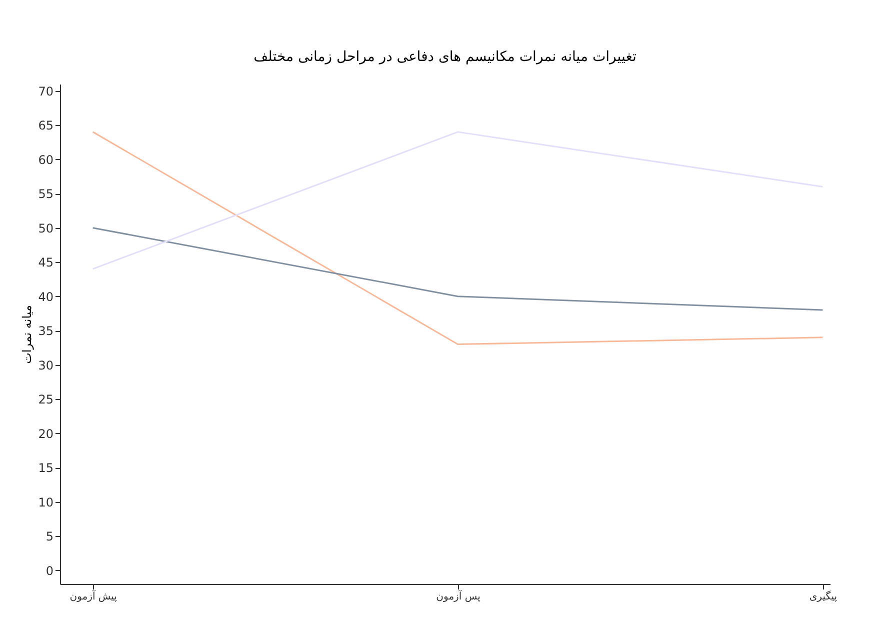 The width and height of the screenshot is (880, 630). Describe the element at coordinates (46, 399) in the screenshot. I see `y-tick-label: 25` at that location.